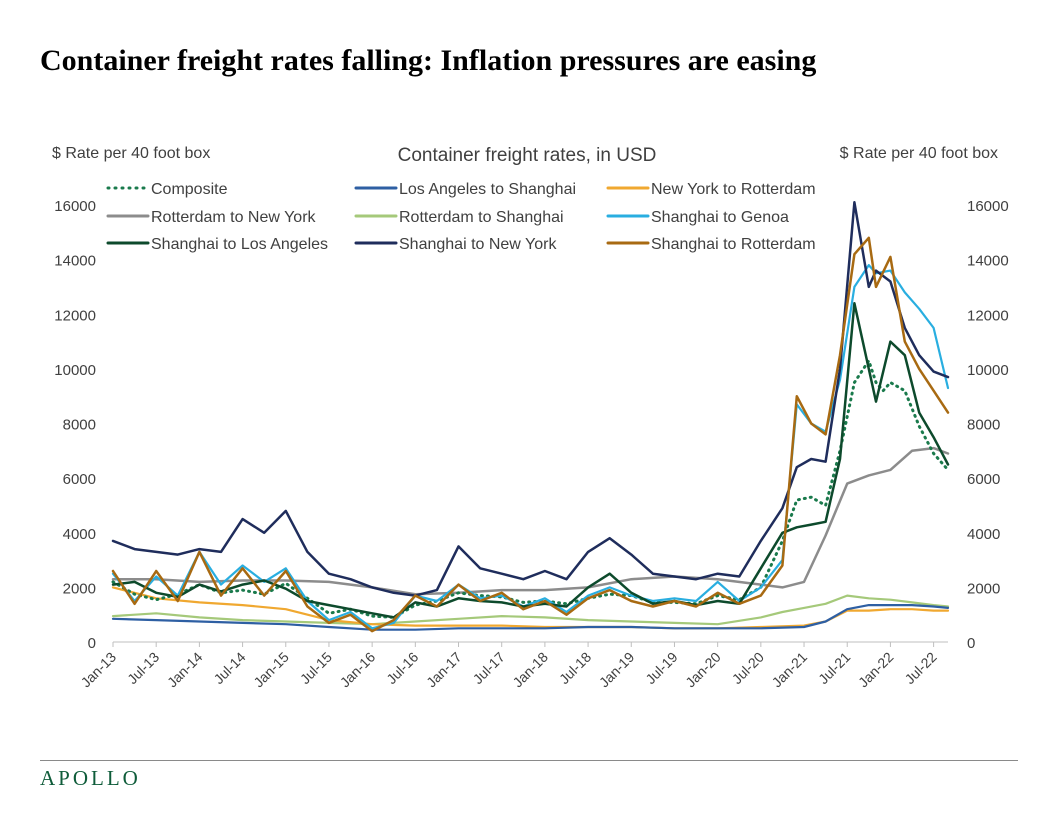  I want to click on legend-label: Shanghai to Rotterdam, so click(733, 244).